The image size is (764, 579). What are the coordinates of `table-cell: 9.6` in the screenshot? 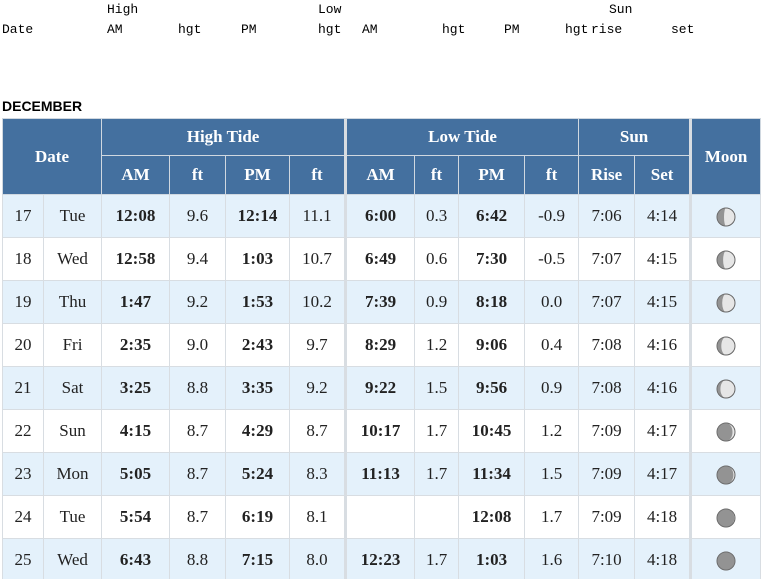 It's located at (198, 216).